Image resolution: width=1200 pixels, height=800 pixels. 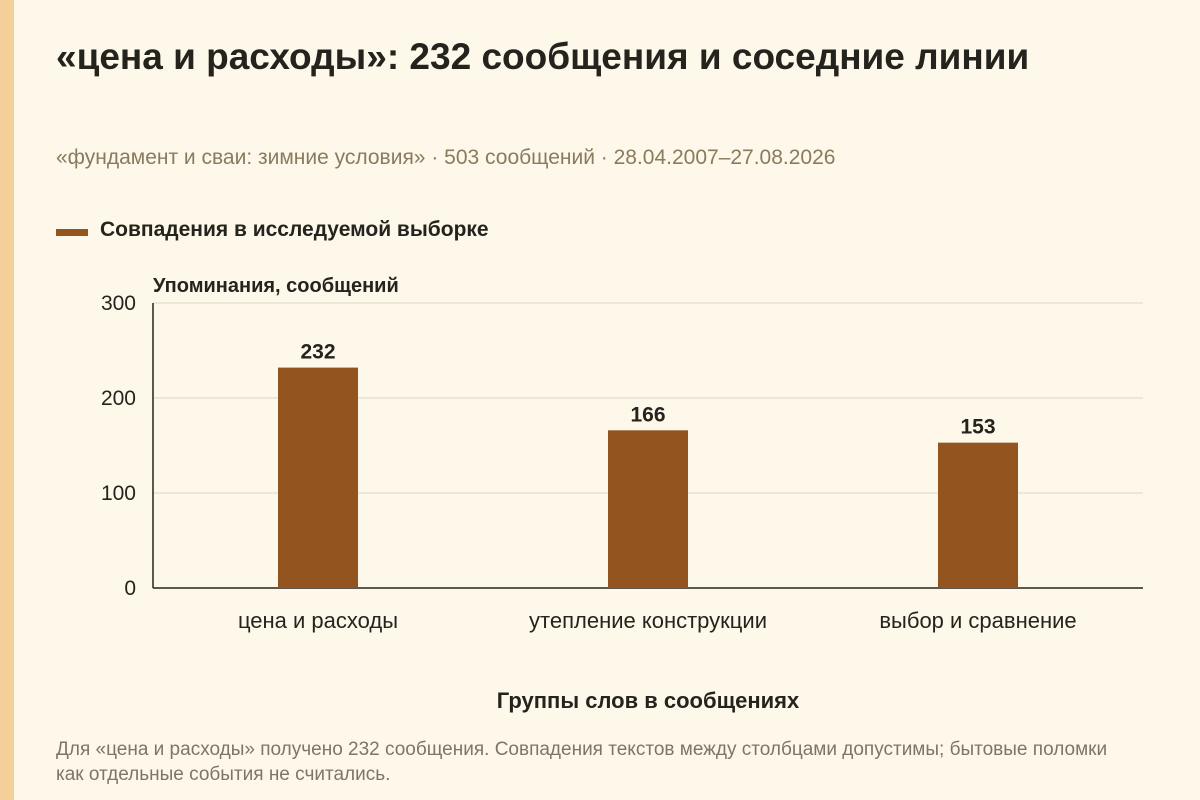 What do you see at coordinates (118, 493) in the screenshot?
I see `y-tick-label: 100` at bounding box center [118, 493].